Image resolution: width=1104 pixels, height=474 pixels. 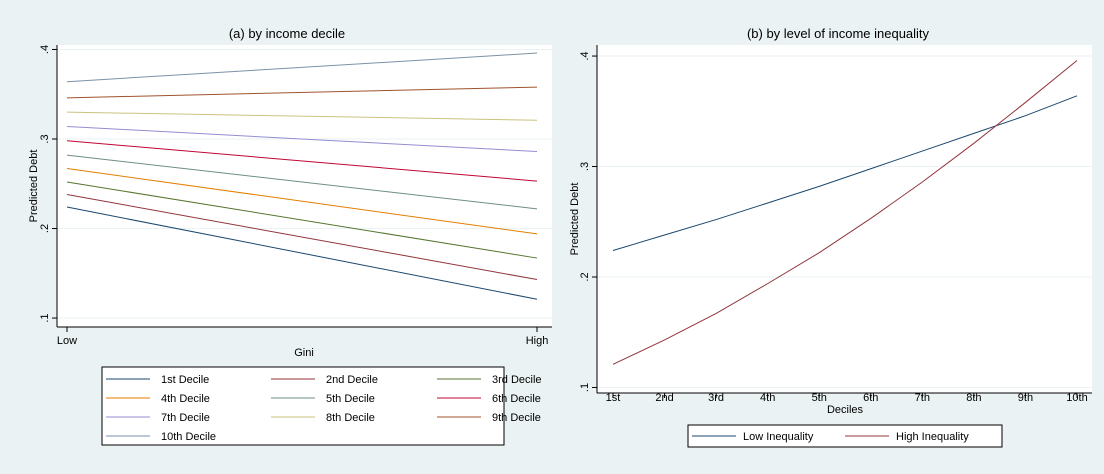 I want to click on chart-b-y-ticks: .1 .2 .3 .4, so click(x=588, y=221).